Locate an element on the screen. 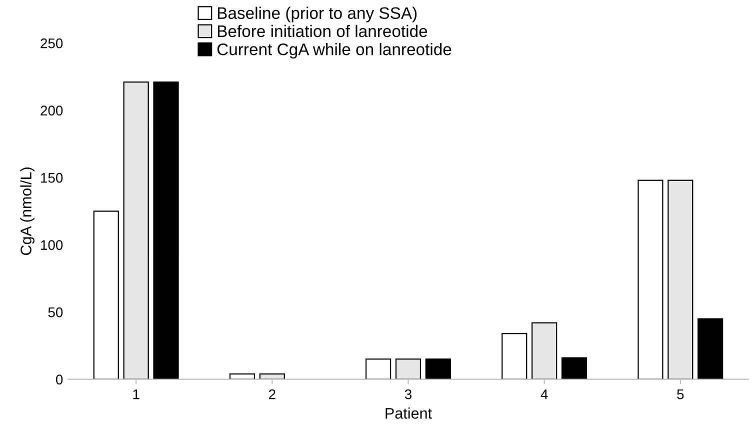  legend-label: Baseline (prior to any SSA) is located at coordinates (317, 14).